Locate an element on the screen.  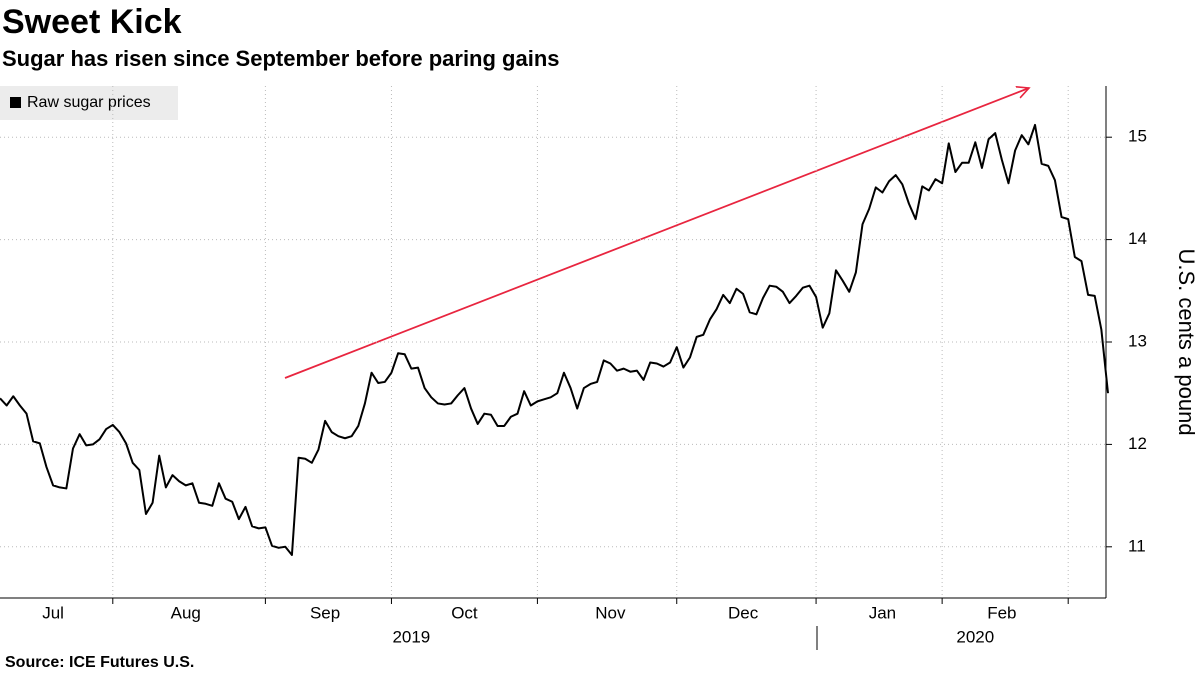
x-tick-label: Oct is located at coordinates (464, 612).